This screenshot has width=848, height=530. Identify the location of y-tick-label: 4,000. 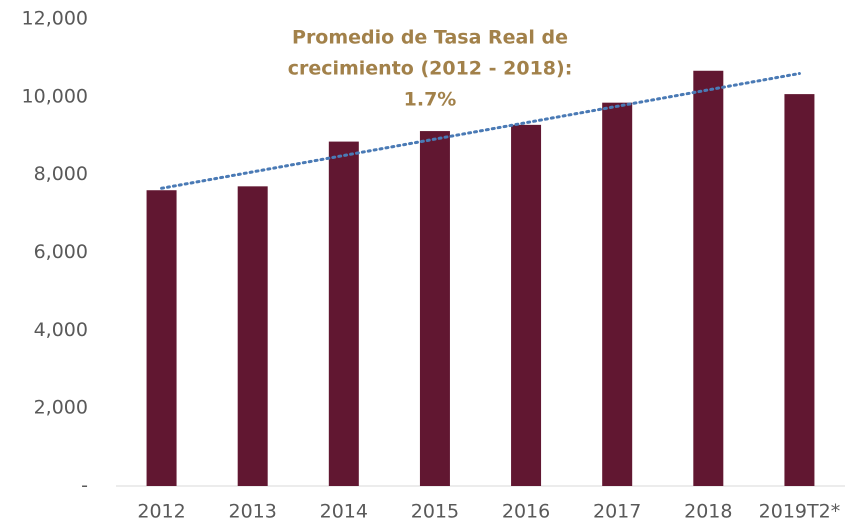
(61, 330).